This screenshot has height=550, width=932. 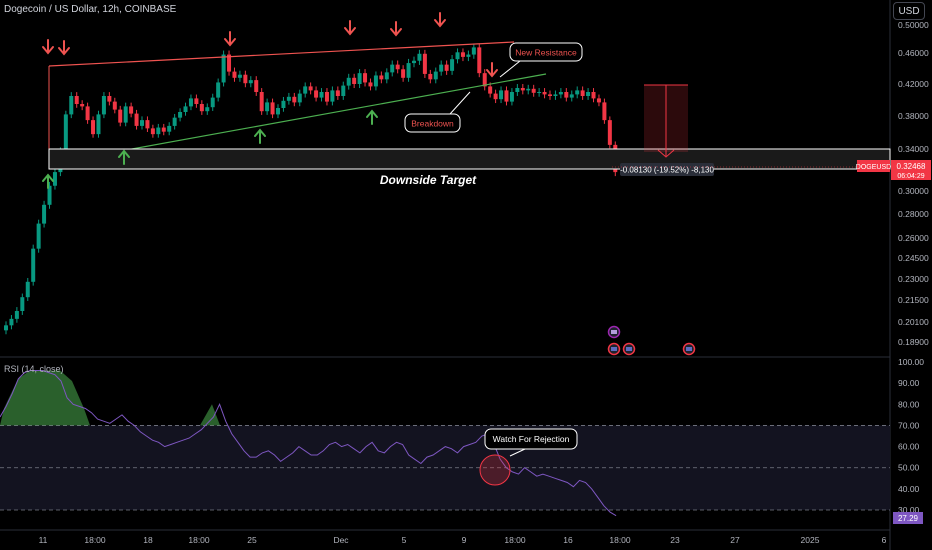 I want to click on symbol-tag: DOGEUSD, so click(x=873, y=167).